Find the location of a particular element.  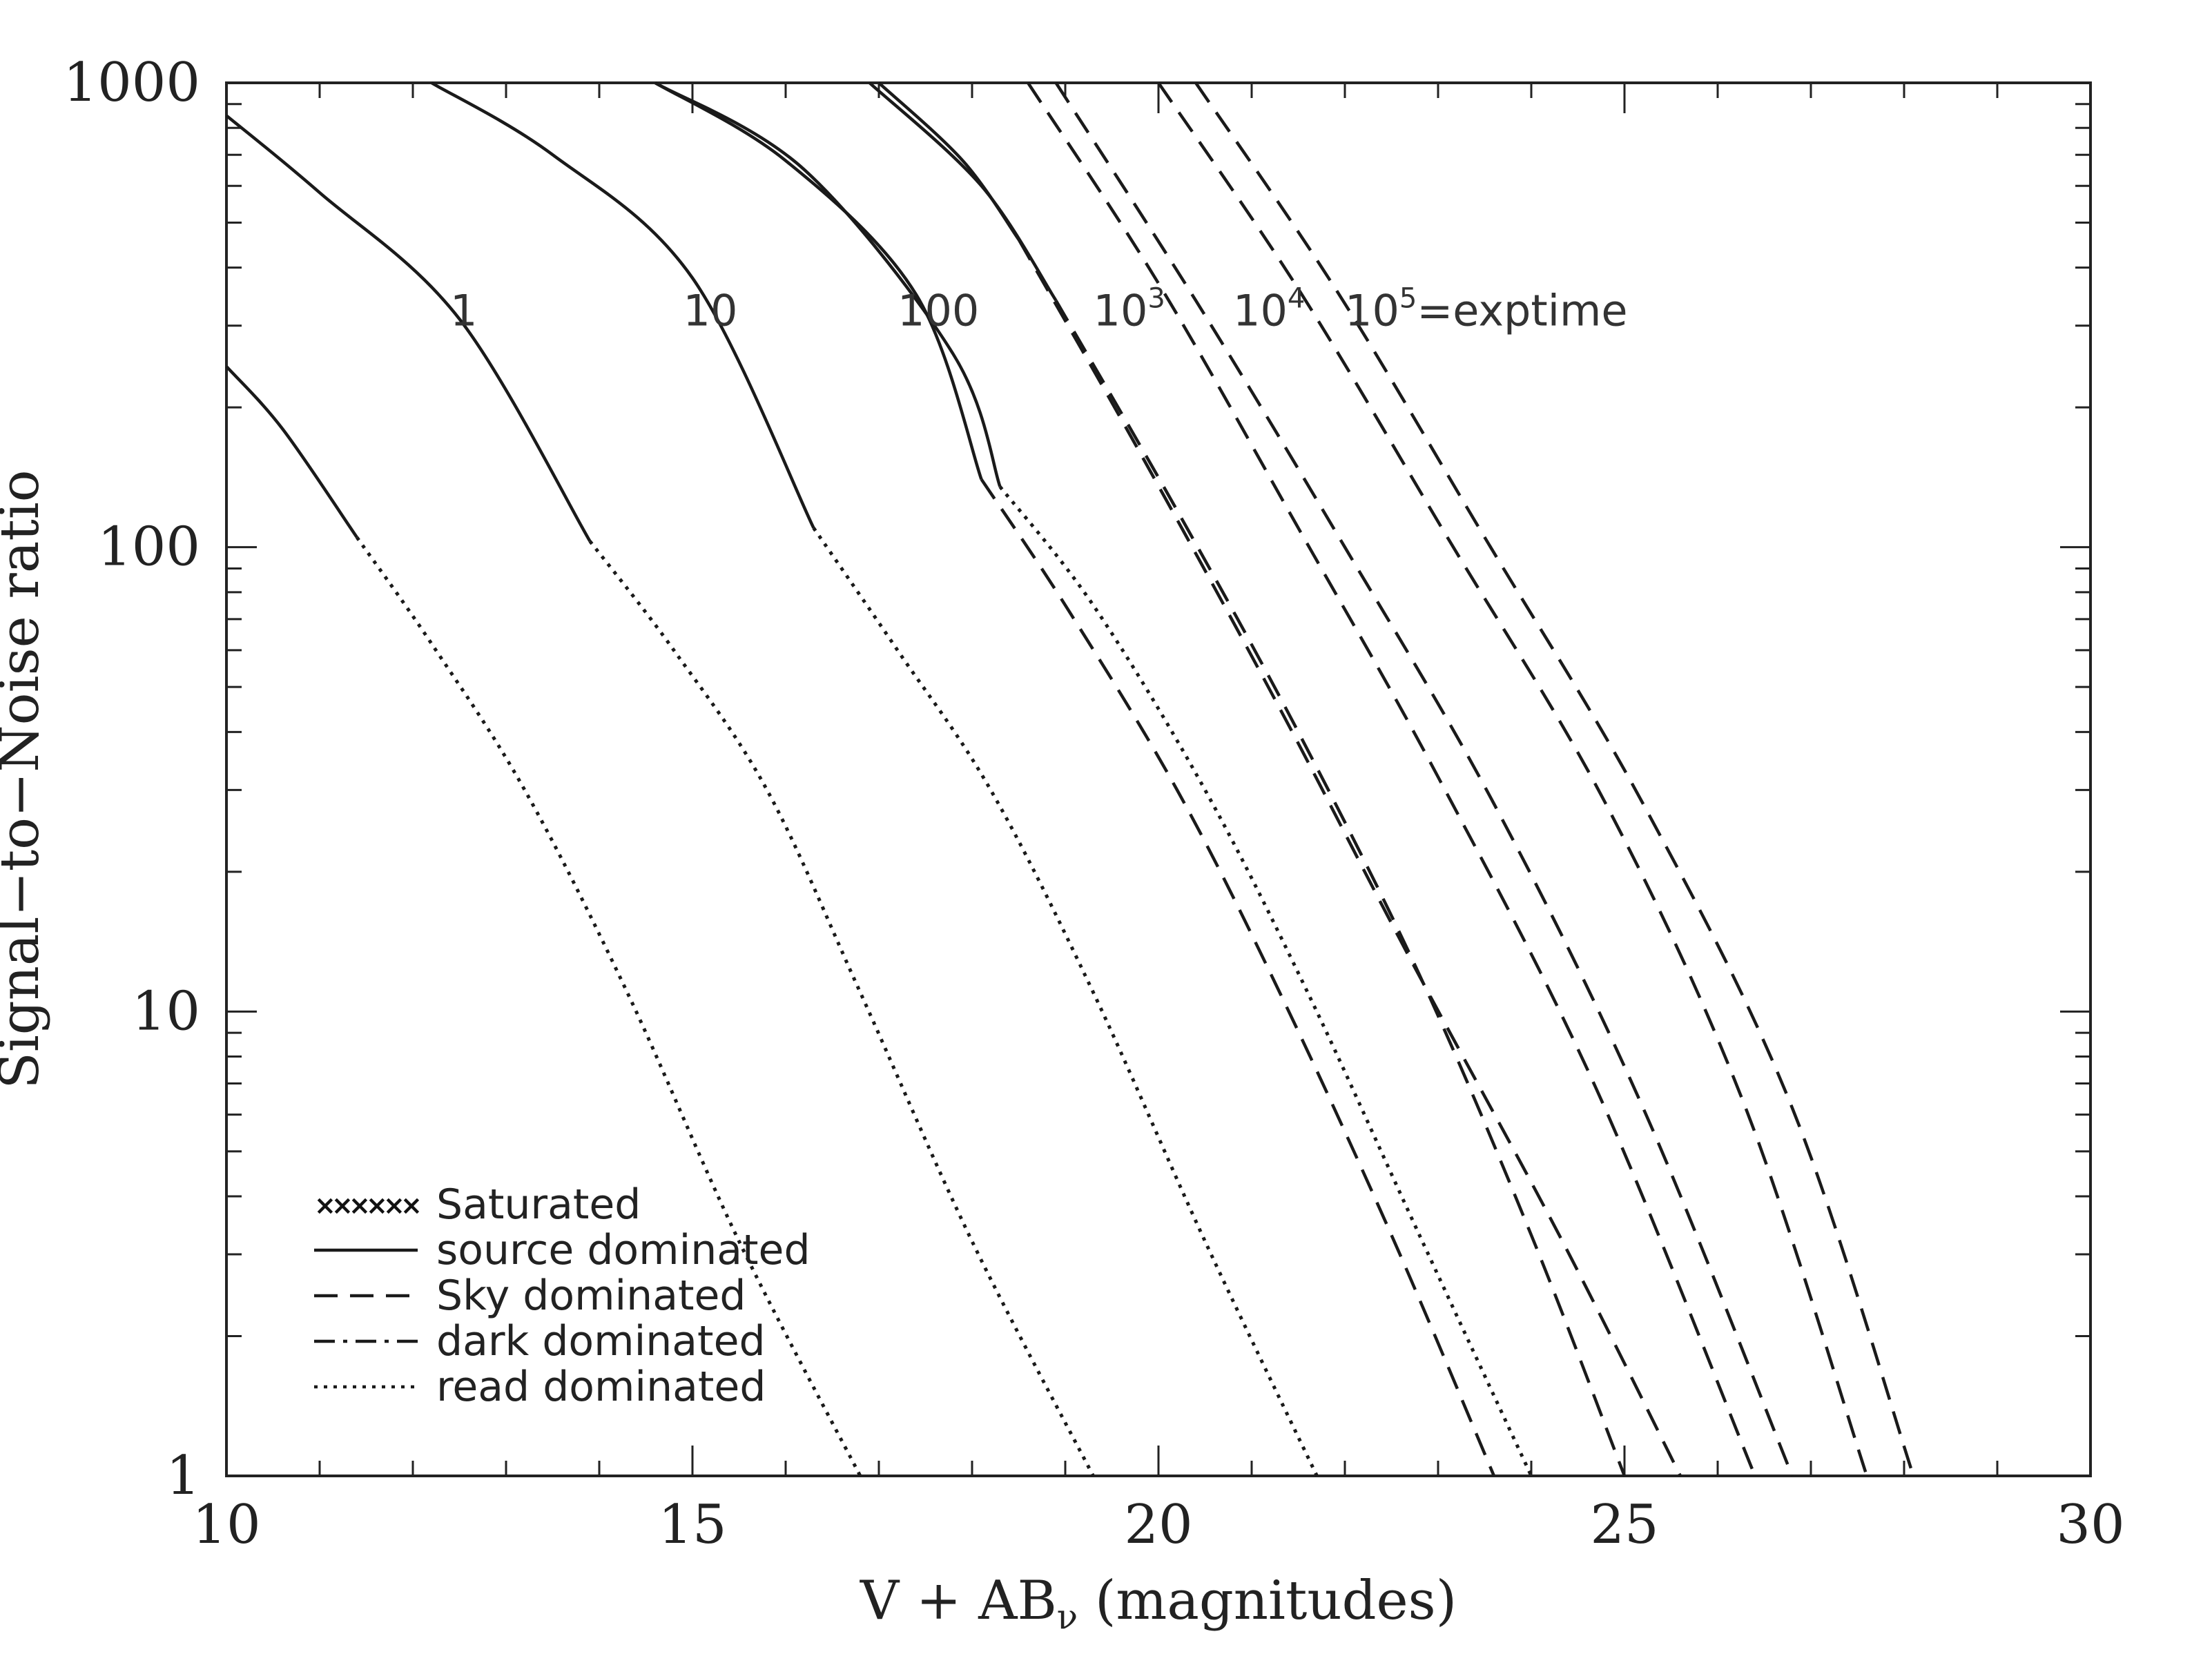

x-axis-label-suffix: (magnitudes) is located at coordinates (1268, 1601).